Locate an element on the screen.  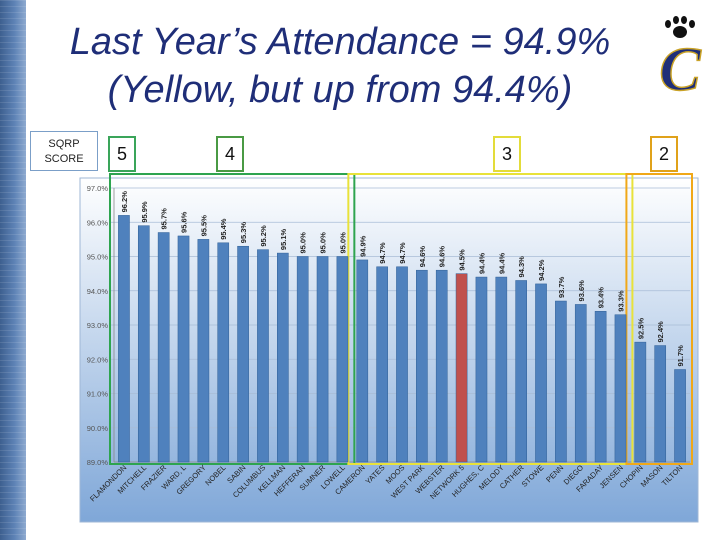
data-label: 94.3% is located at coordinates (521, 267).